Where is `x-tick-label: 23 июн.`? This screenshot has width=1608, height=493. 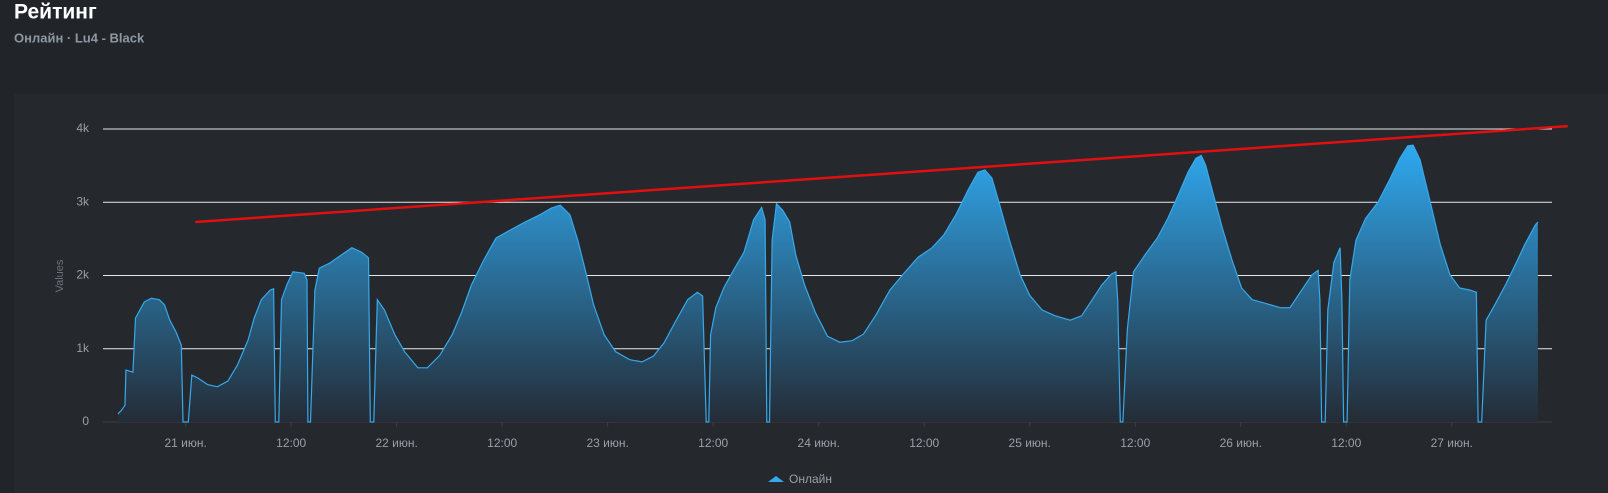 x-tick-label: 23 июн. is located at coordinates (608, 443).